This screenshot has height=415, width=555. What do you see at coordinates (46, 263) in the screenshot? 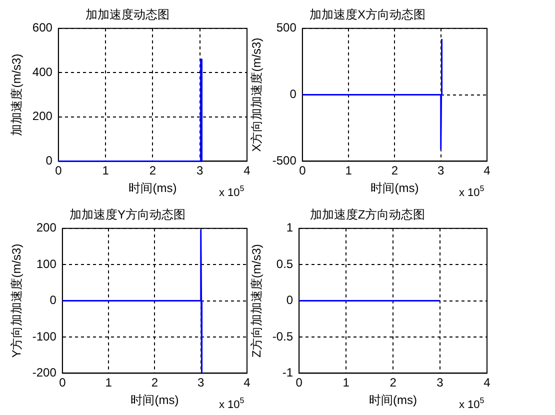
I see `y-tick-label: 100` at bounding box center [46, 263].